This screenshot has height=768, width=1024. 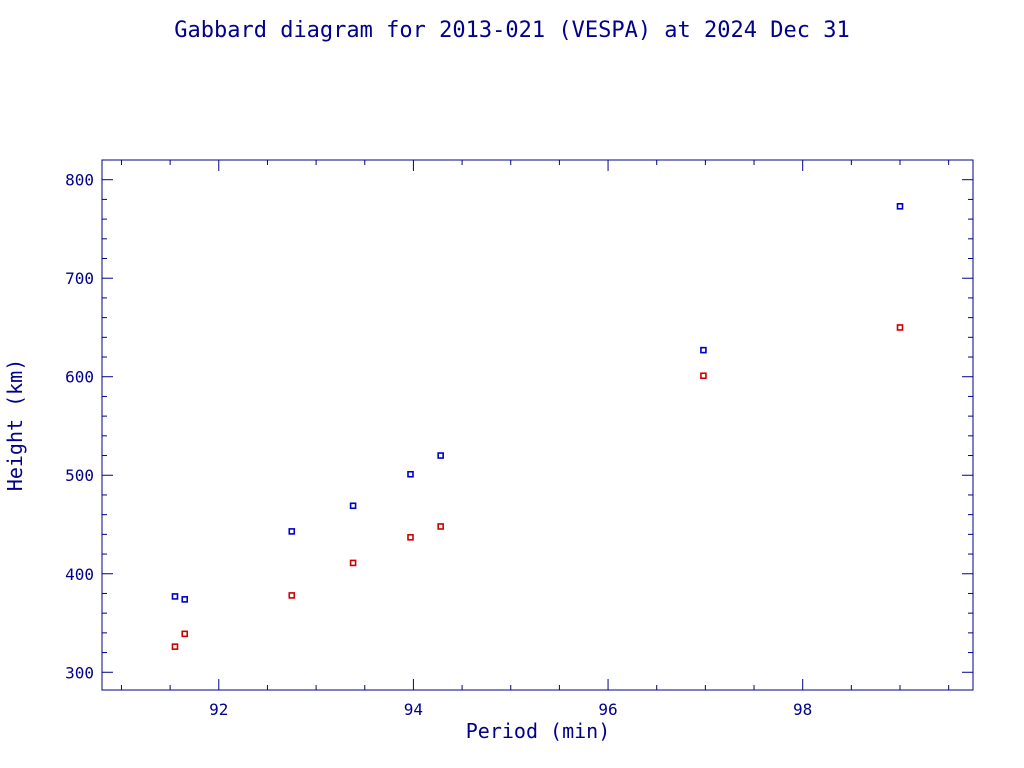 What do you see at coordinates (538, 731) in the screenshot?
I see `x-axis-label: Period (min)` at bounding box center [538, 731].